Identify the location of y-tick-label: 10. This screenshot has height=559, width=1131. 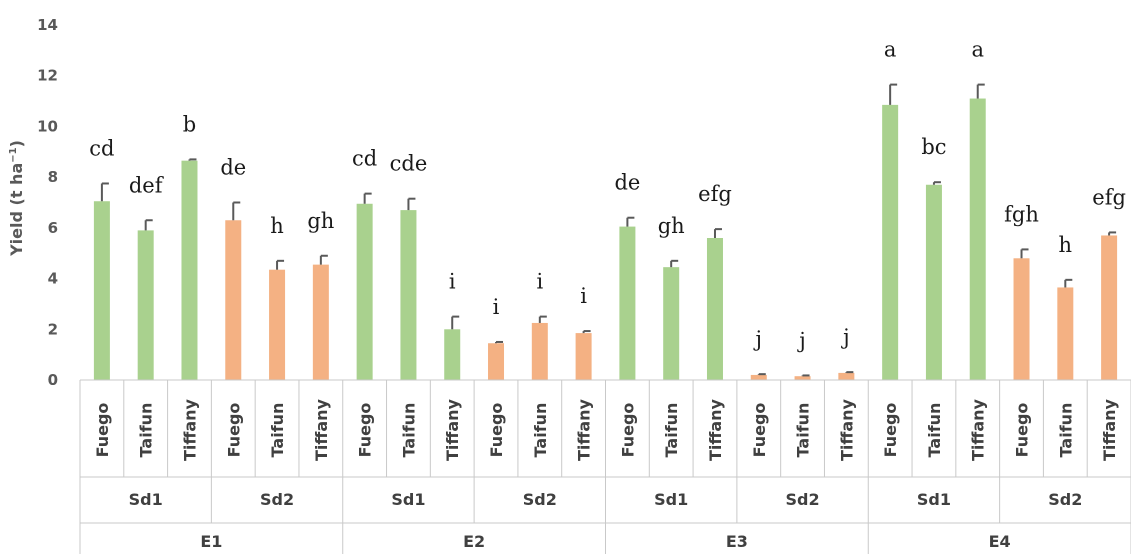
(47, 126).